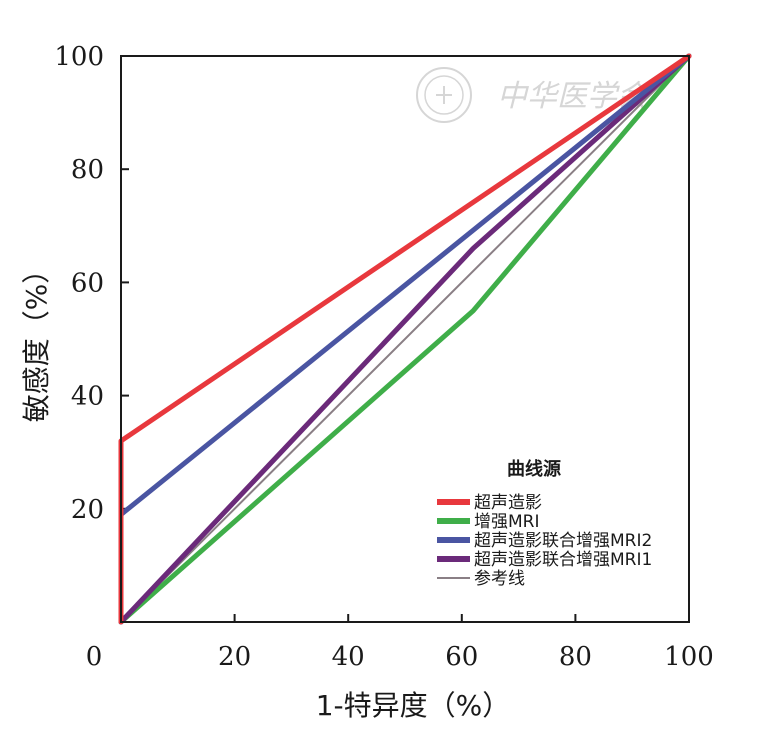  I want to click on y-tick-label: 80, so click(87, 170).